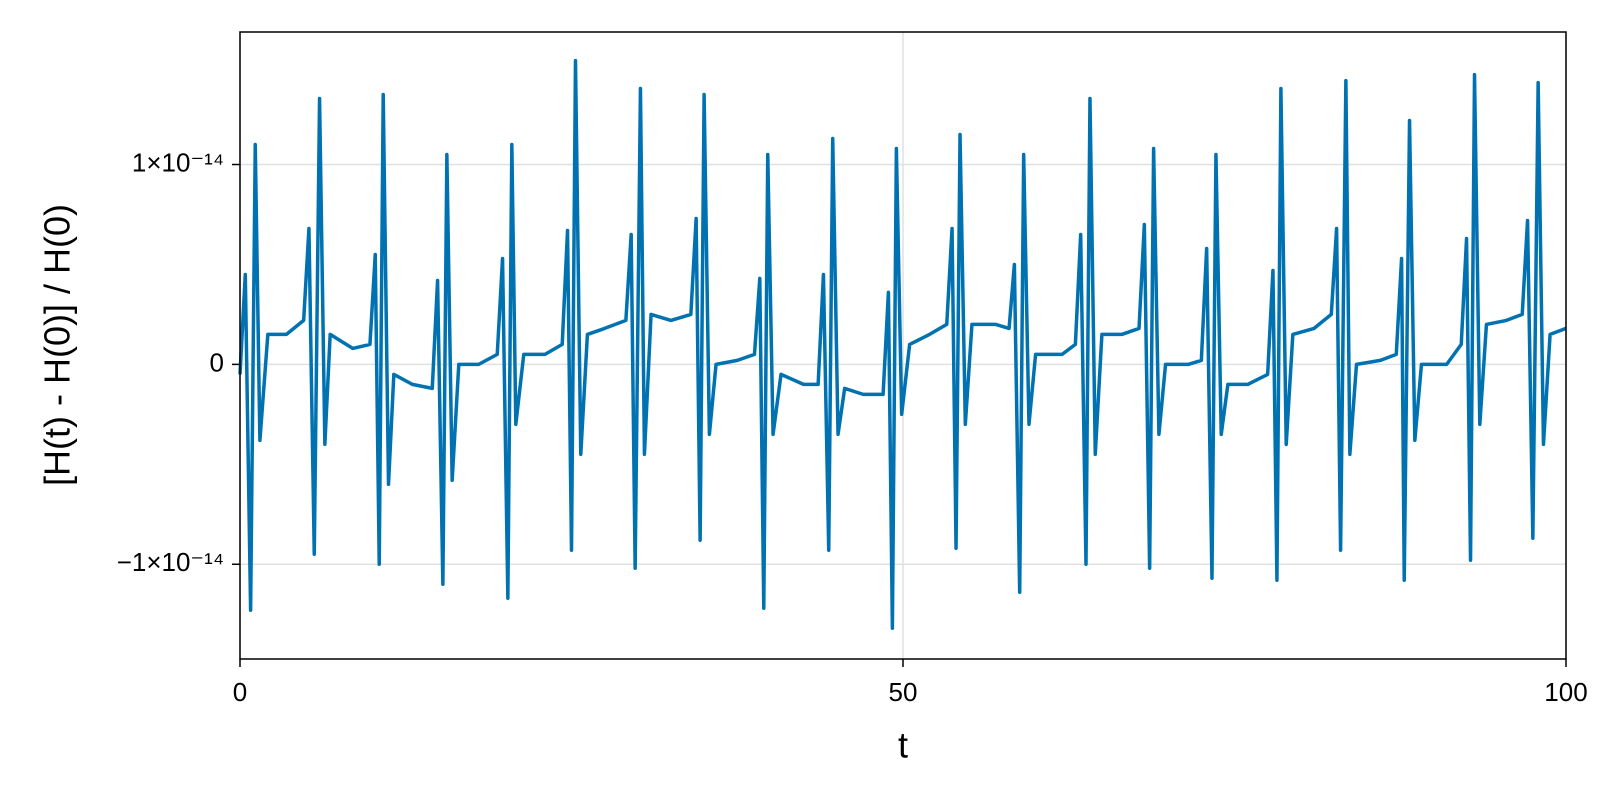 The width and height of the screenshot is (1600, 800). Describe the element at coordinates (178, 162) in the screenshot. I see `y-tick-label: 1×10⁻¹⁴` at that location.